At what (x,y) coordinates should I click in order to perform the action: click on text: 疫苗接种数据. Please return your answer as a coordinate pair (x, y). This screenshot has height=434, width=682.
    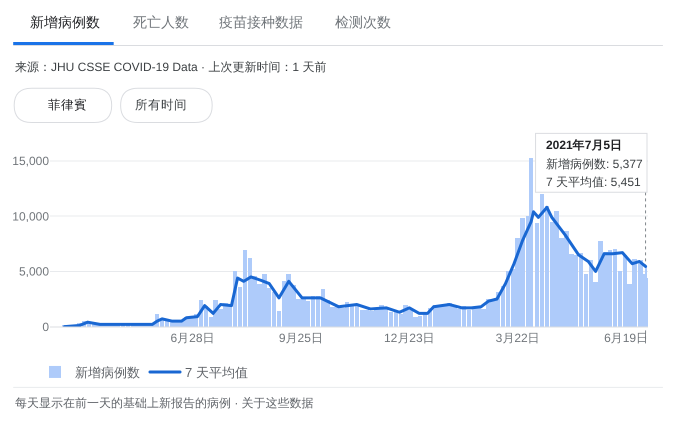
    Looking at the image, I should click on (261, 22).